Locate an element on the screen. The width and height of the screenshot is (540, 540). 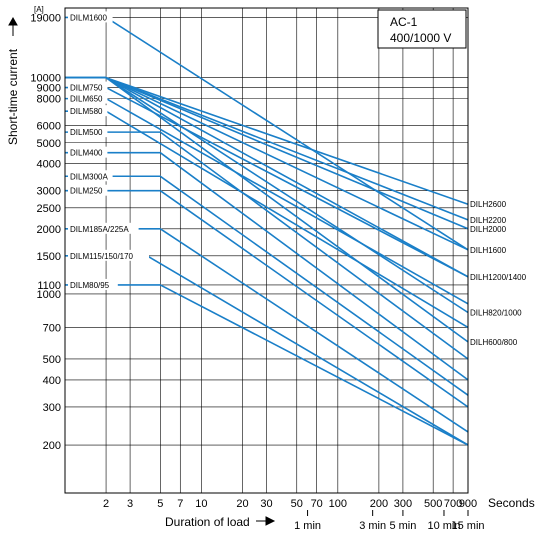
y-tick-label: 2500 is located at coordinates (49, 209).